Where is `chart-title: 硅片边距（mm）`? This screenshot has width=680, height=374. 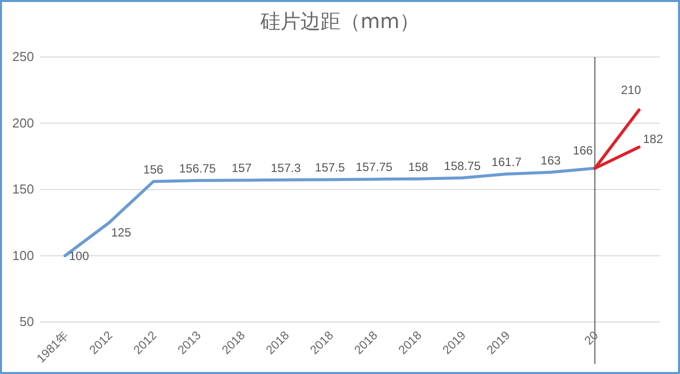
chart-title: 硅片边距（mm） is located at coordinates (340, 21).